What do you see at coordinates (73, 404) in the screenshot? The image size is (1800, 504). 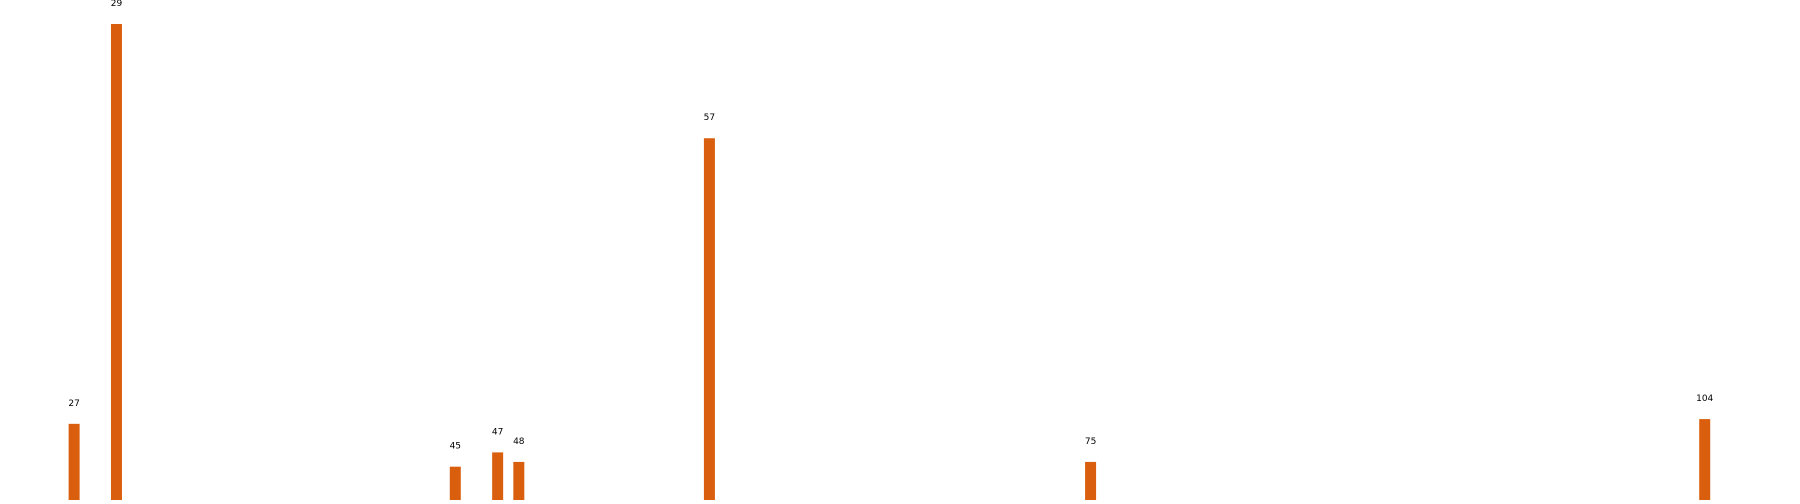 I see `data-label-27: 27` at bounding box center [73, 404].